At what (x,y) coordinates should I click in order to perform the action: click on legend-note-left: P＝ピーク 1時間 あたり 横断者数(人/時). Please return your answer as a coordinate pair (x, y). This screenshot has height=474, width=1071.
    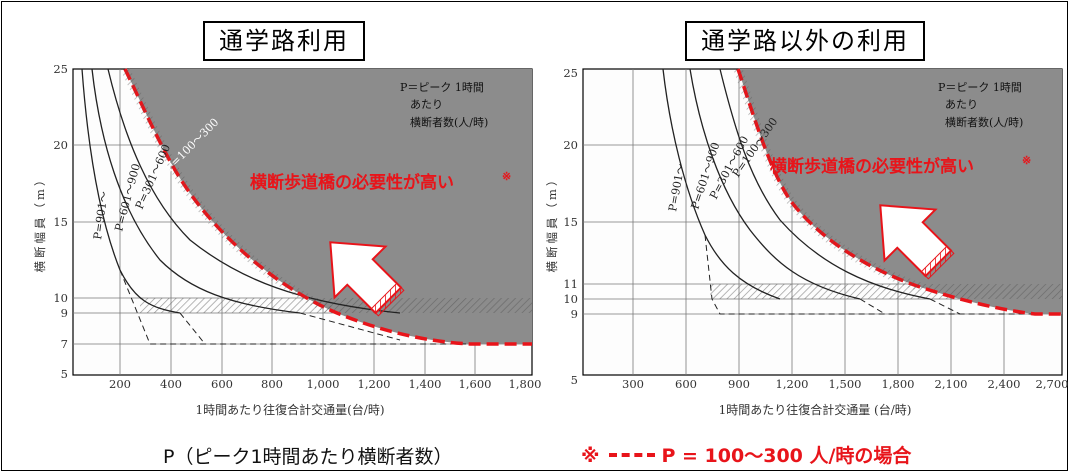
    Looking at the image, I should click on (444, 105).